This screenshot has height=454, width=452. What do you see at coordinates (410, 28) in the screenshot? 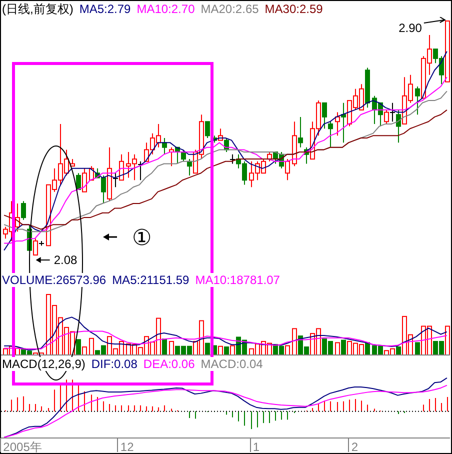
I see `annotation: 2.90` at bounding box center [410, 28].